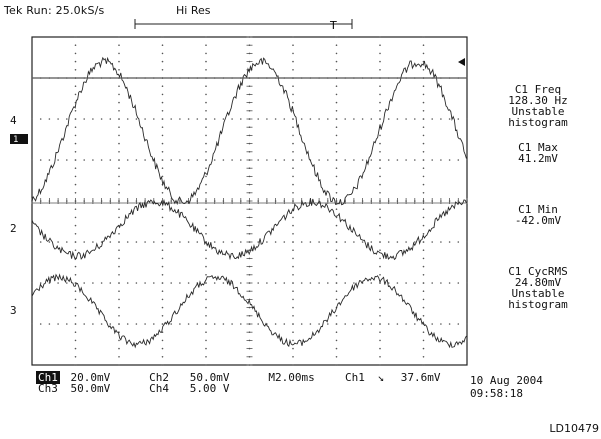 The height and width of the screenshot is (439, 601). I want to click on top-status: Tek Run: 25.0kS/s, so click(54, 10).